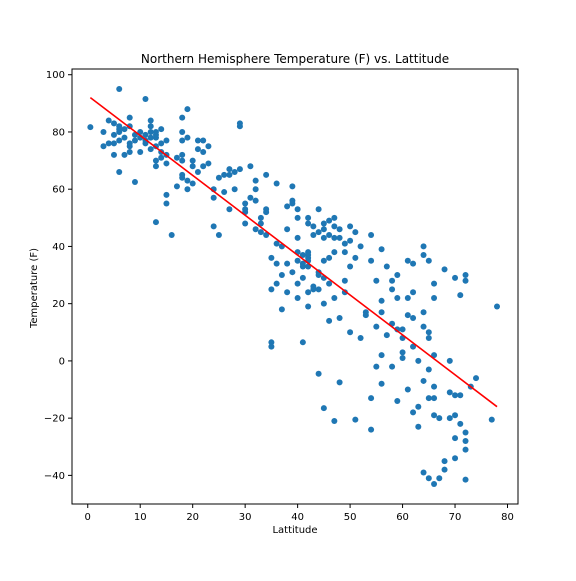  I want to click on x-tick-label: 20, so click(192, 517).